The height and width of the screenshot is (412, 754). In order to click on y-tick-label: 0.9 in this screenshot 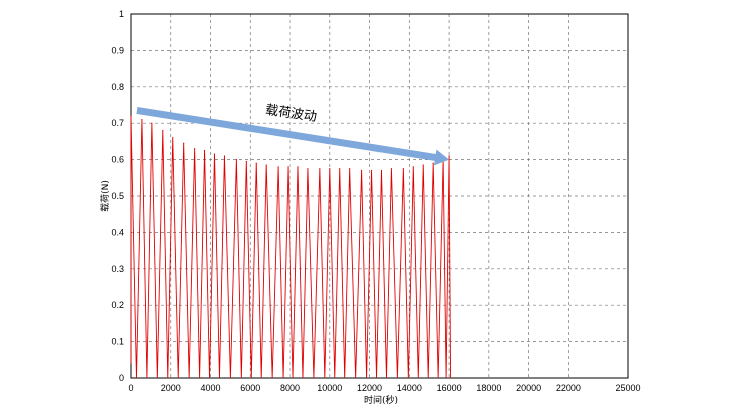, I will do `click(117, 50)`.